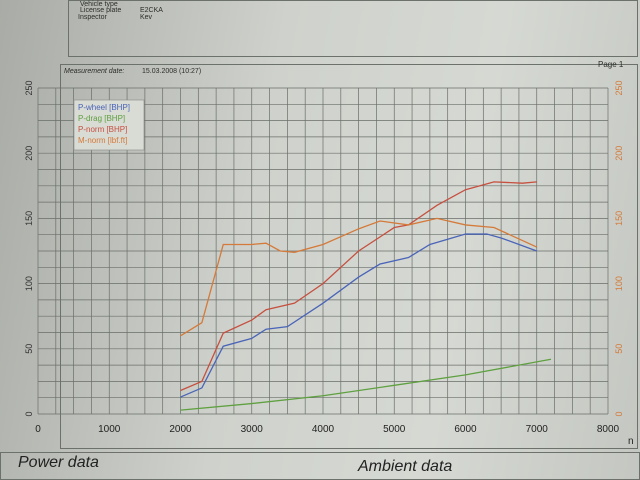 Image resolution: width=640 pixels, height=480 pixels. I want to click on y-tick-label: 100, so click(29, 283).